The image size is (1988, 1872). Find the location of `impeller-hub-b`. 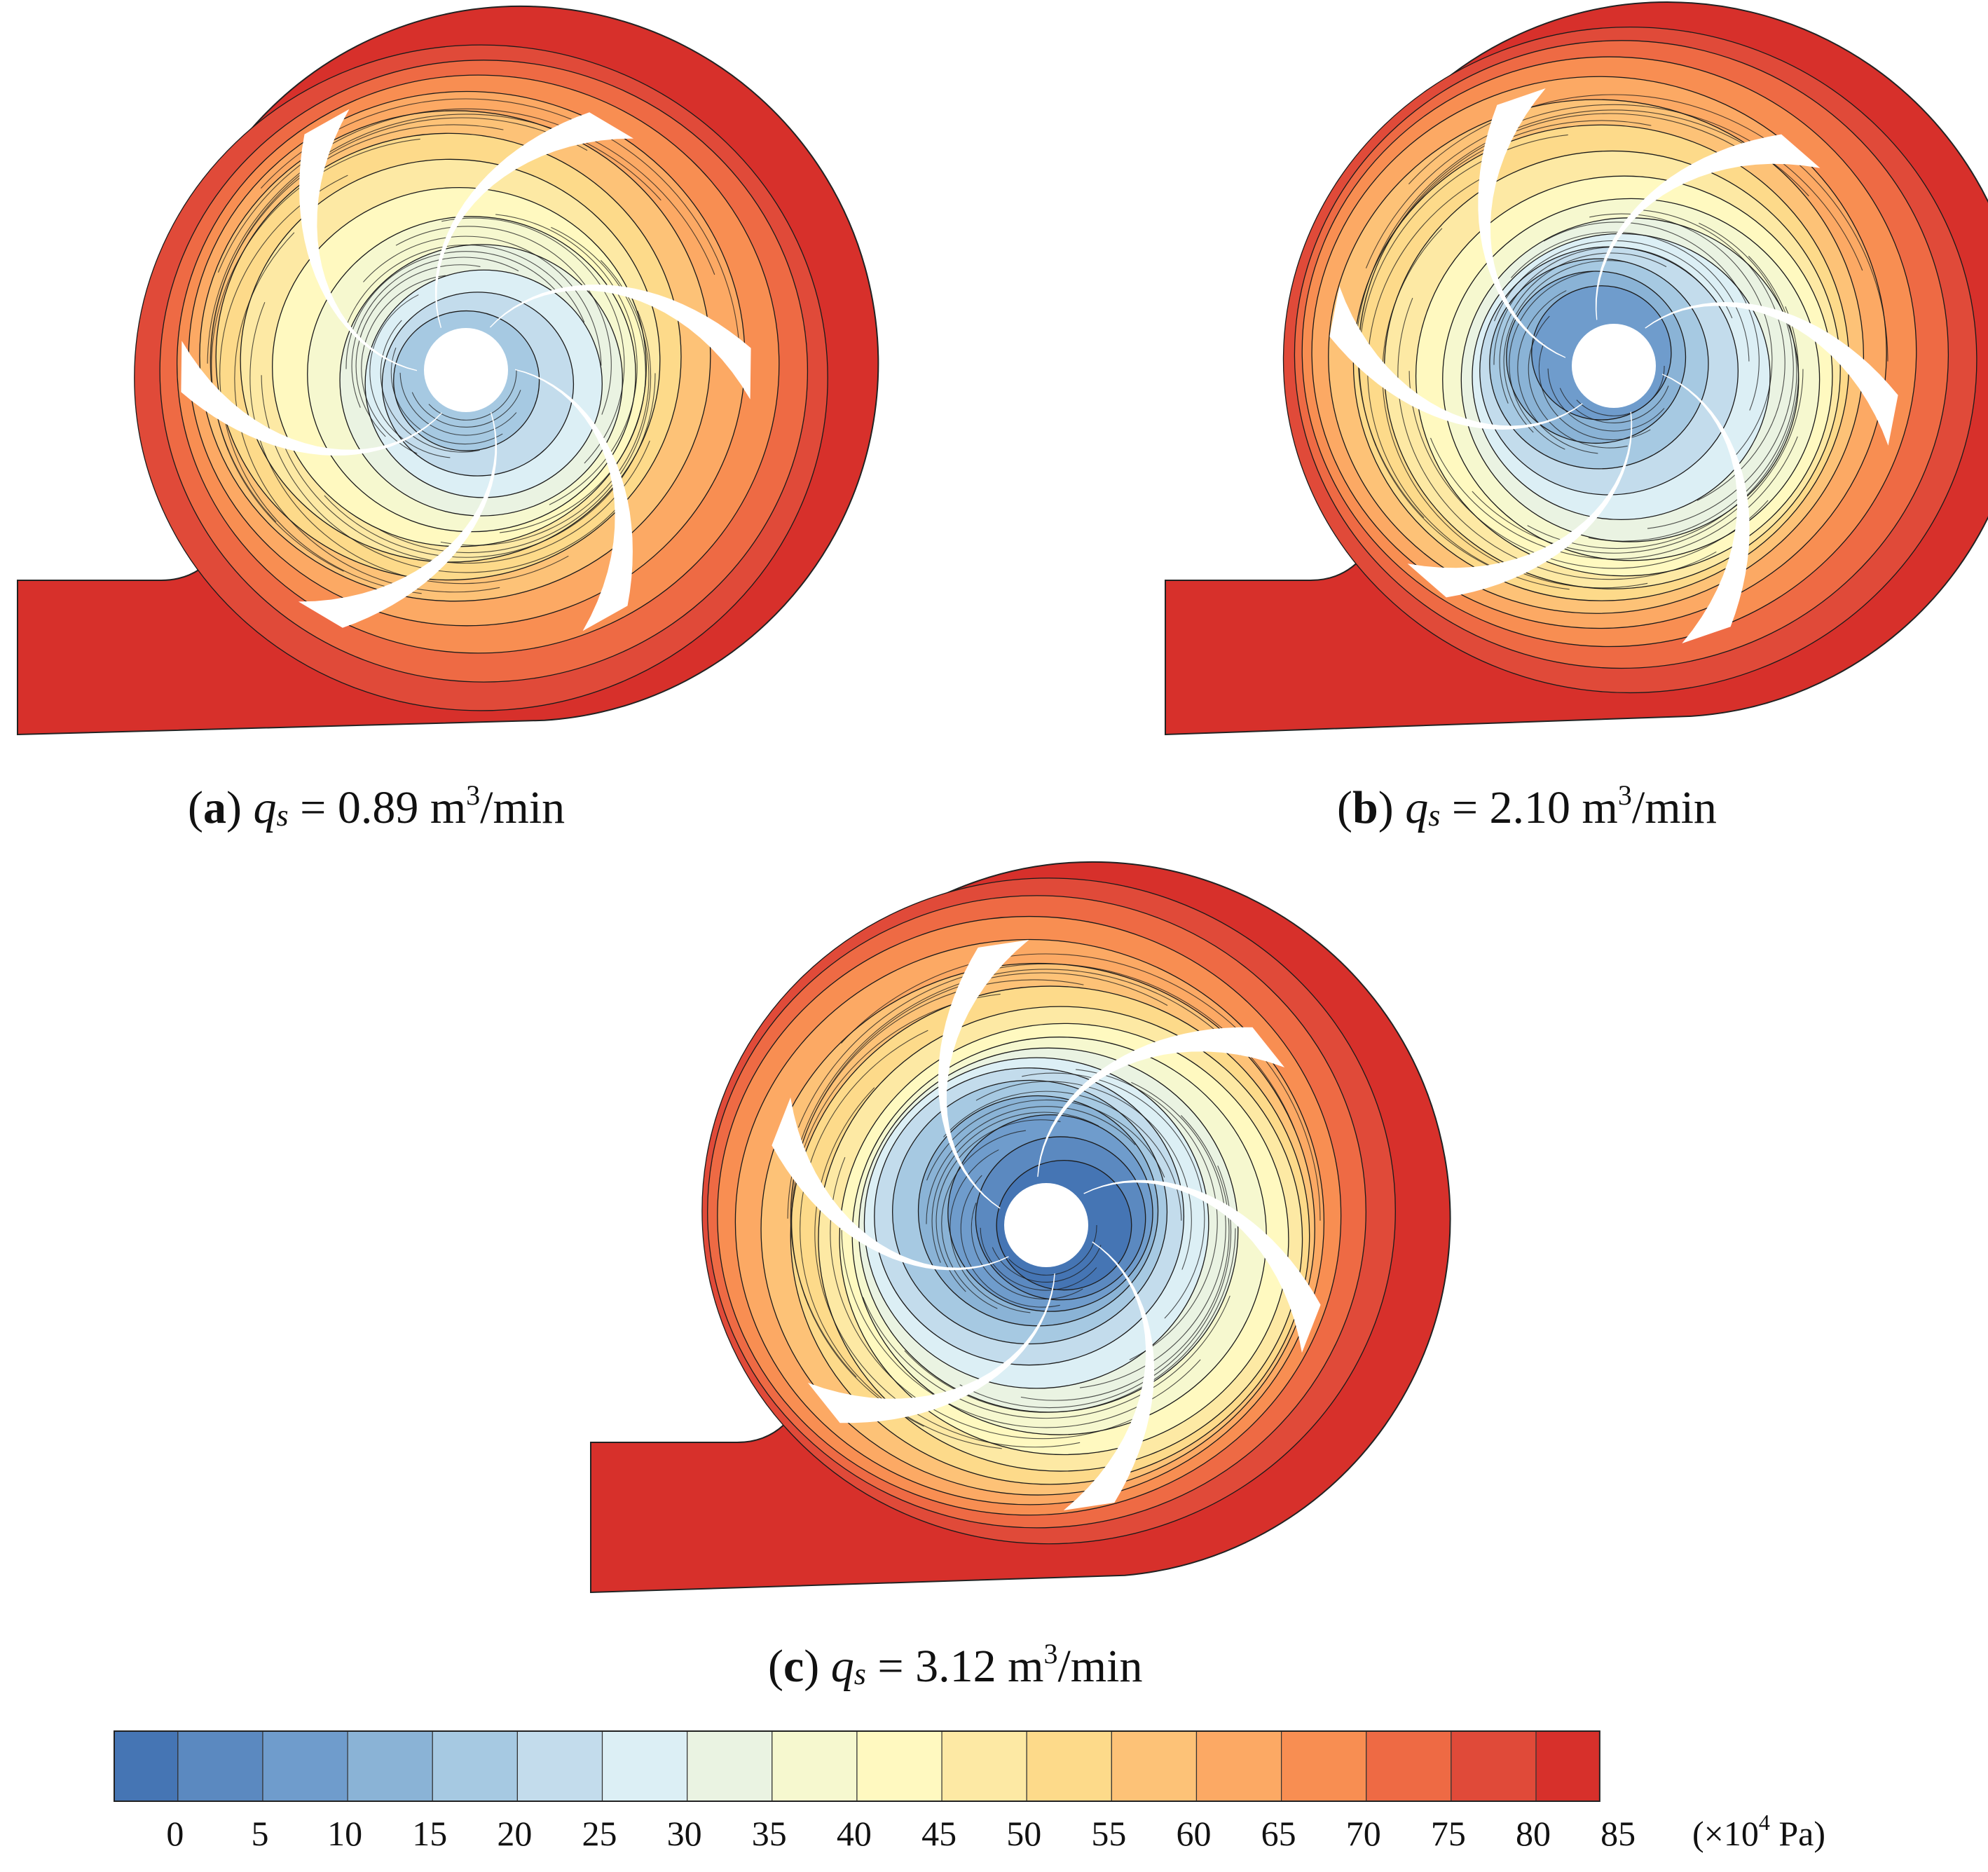

impeller-hub-b is located at coordinates (1614, 366).